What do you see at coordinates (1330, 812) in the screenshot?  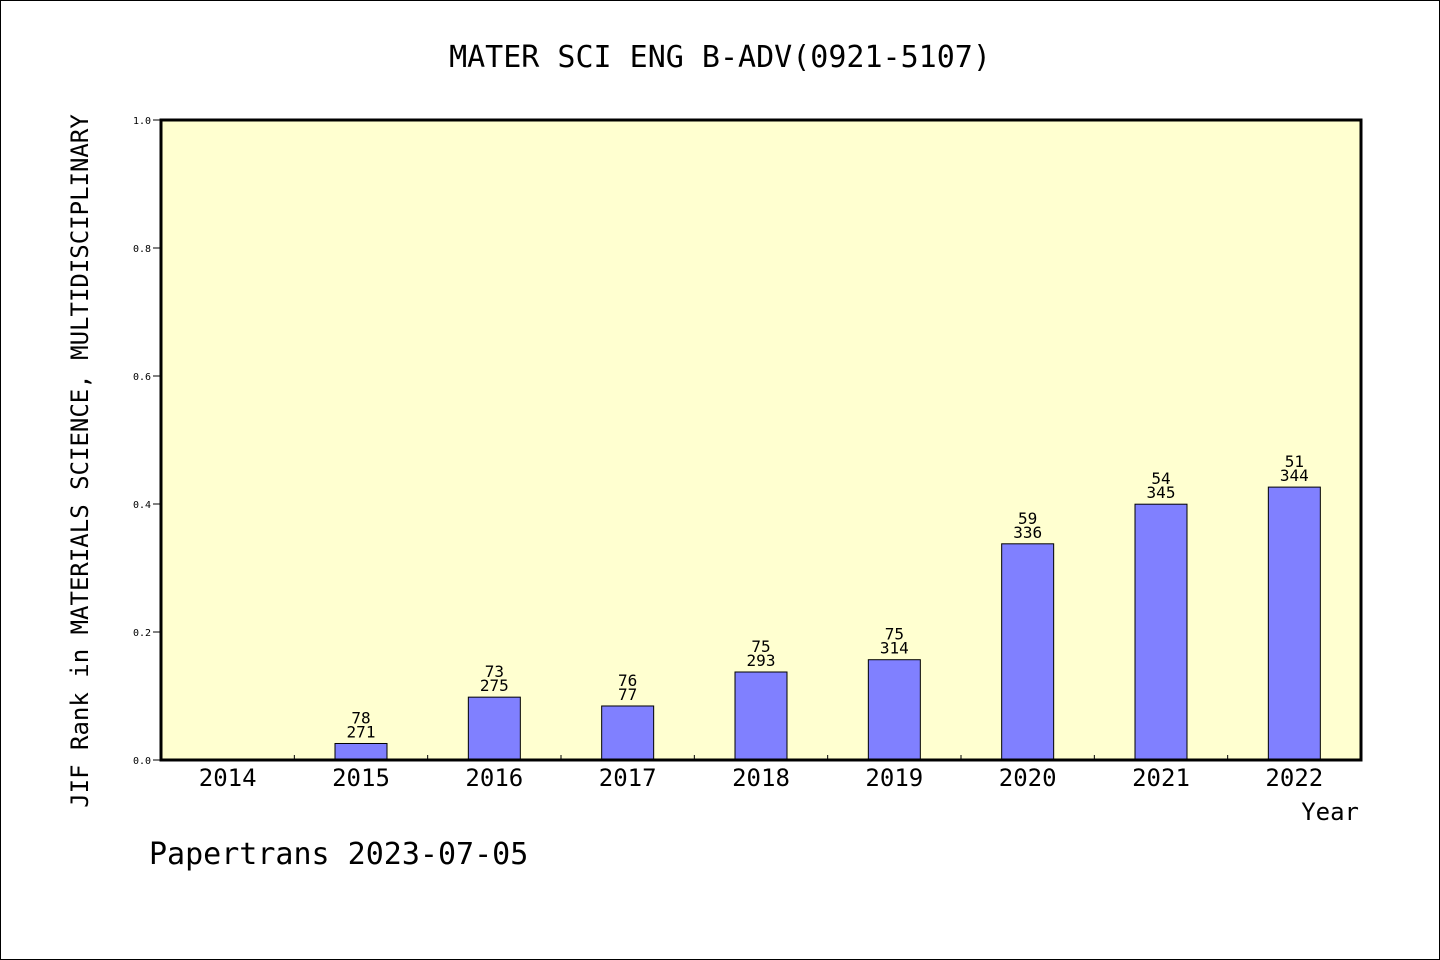 I see `x-axis-label: Year` at bounding box center [1330, 812].